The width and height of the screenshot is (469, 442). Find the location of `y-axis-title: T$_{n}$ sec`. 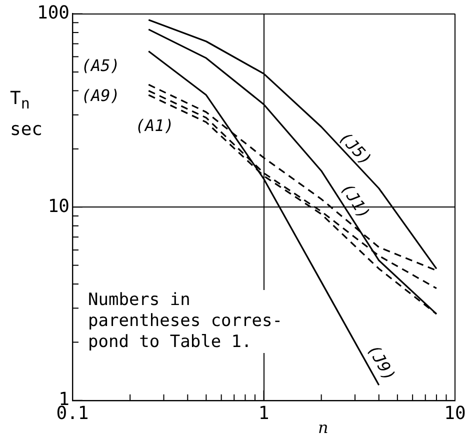

y-axis-title: T$_{n}$ sec is located at coordinates (26, 114).